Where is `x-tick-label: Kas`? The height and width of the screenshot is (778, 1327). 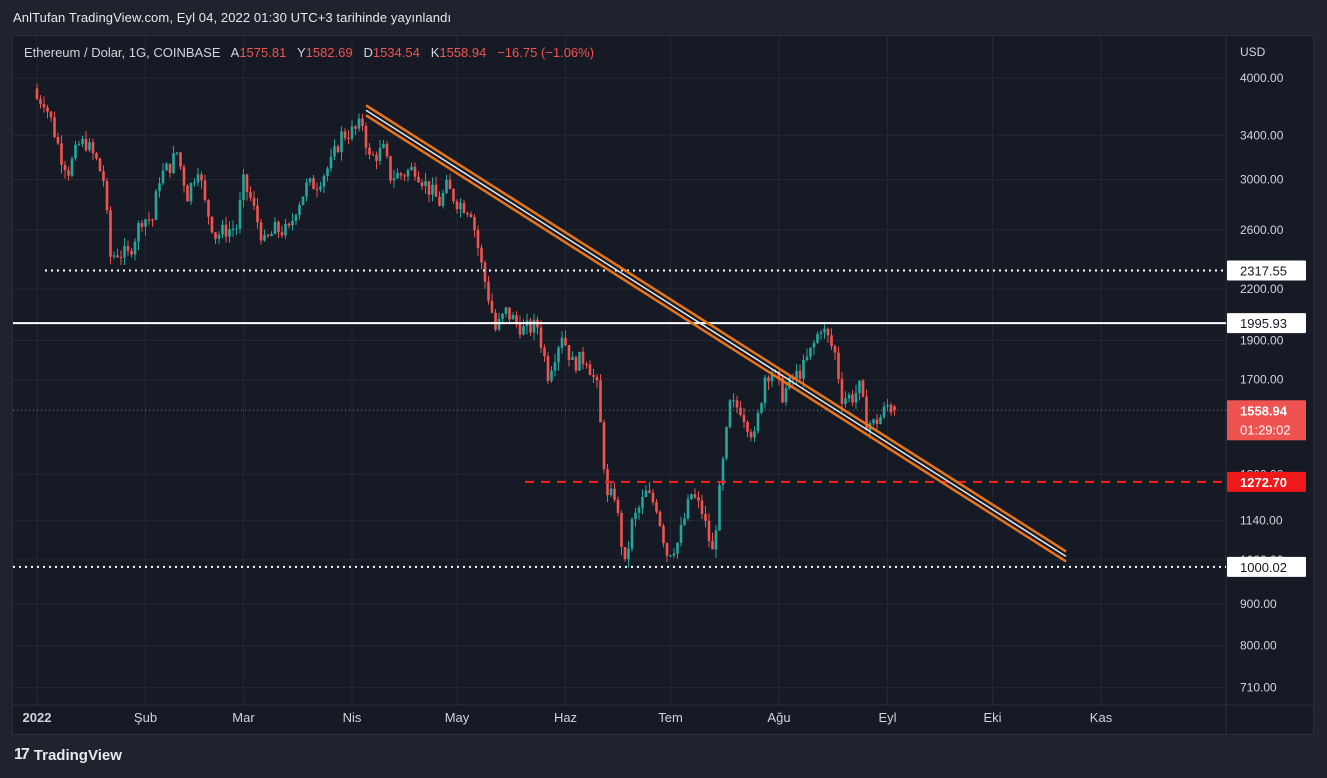 x-tick-label: Kas is located at coordinates (1101, 717).